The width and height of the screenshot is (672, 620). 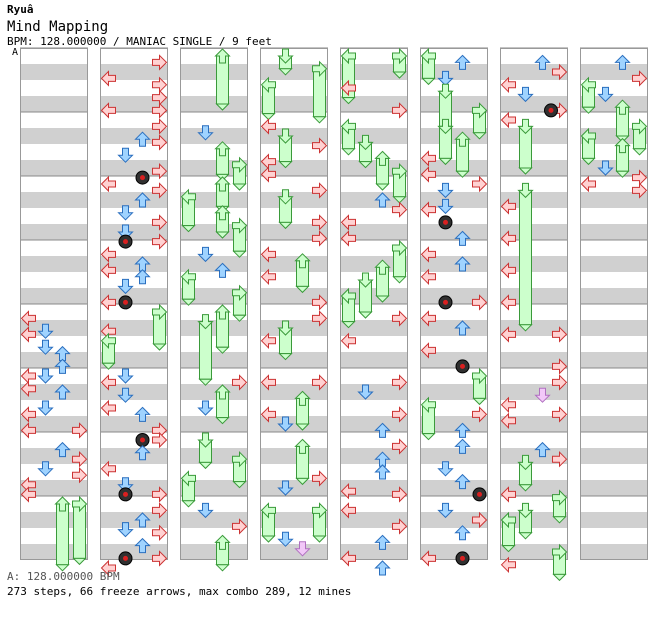 What do you see at coordinates (20, 9) in the screenshot?
I see `song-artist: Ryuâ` at bounding box center [20, 9].